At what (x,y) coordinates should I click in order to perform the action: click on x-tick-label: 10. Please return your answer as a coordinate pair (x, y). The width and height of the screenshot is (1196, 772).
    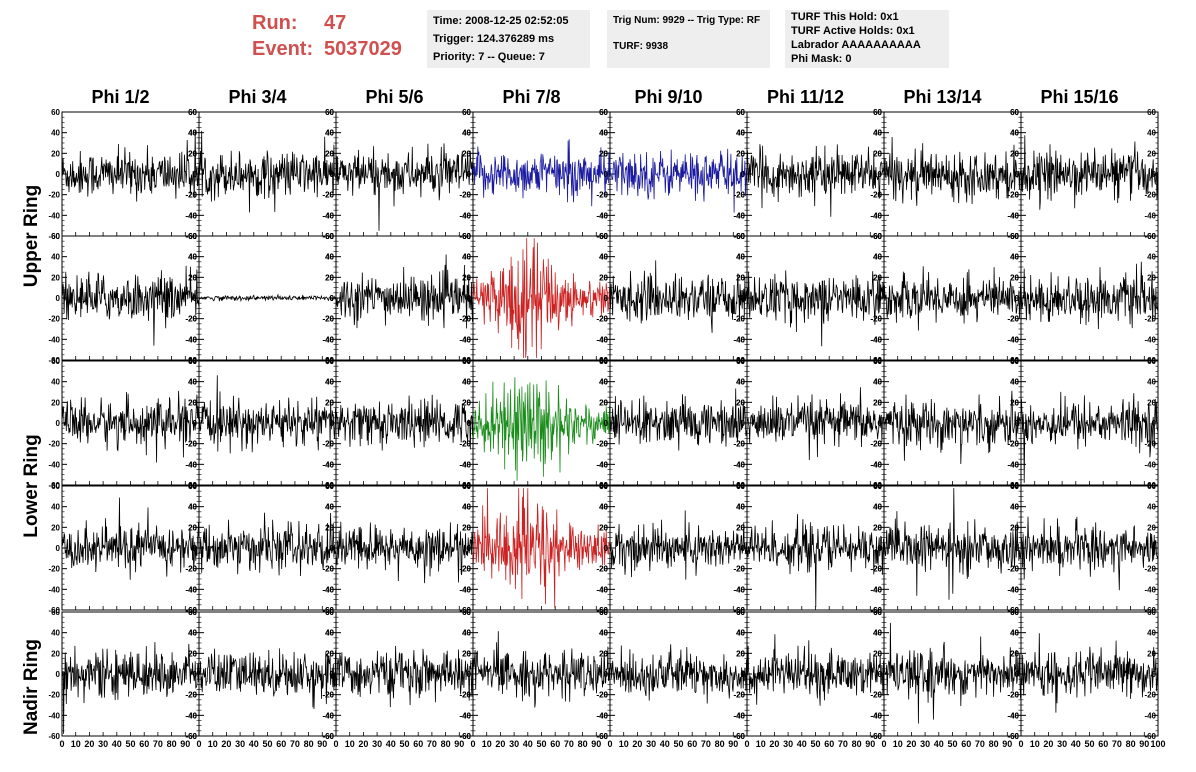
    Looking at the image, I should click on (1035, 744).